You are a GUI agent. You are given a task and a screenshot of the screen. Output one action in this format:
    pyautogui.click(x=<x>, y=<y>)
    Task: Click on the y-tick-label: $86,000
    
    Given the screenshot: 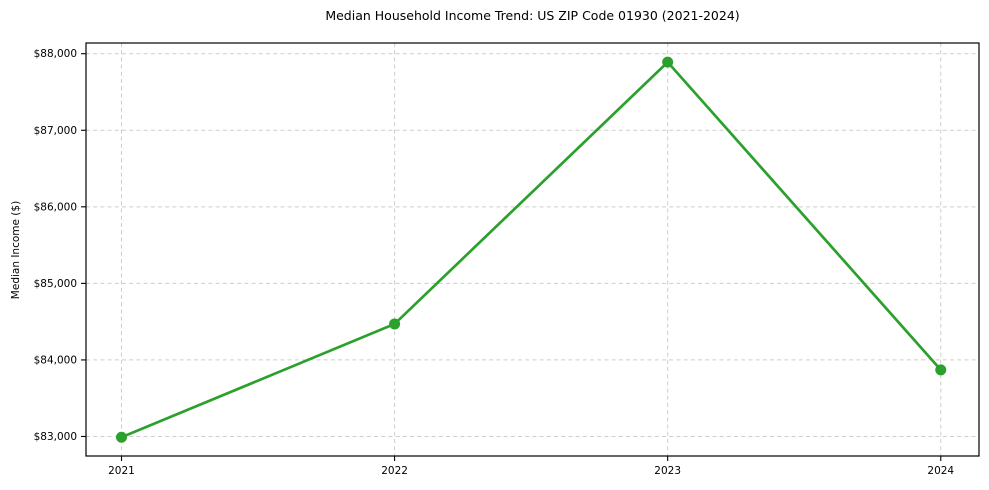 What is the action you would take?
    pyautogui.click(x=55, y=207)
    